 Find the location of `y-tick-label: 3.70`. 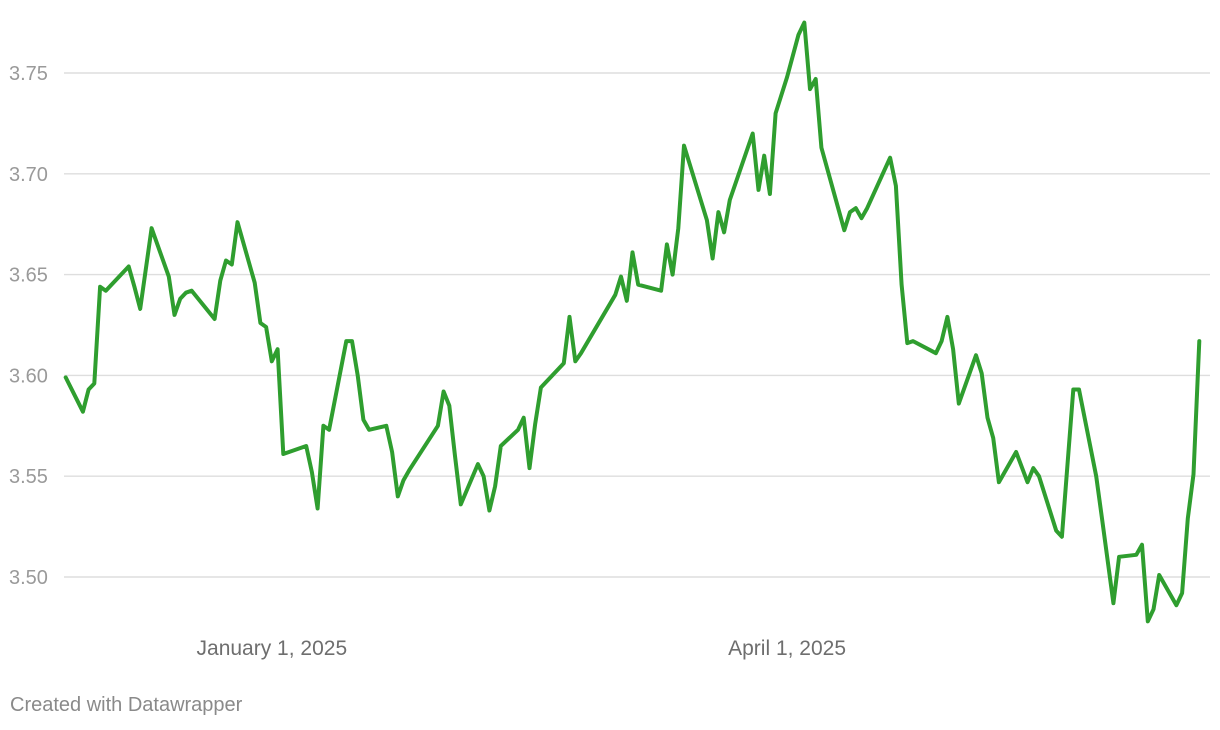

y-tick-label: 3.70 is located at coordinates (28, 175).